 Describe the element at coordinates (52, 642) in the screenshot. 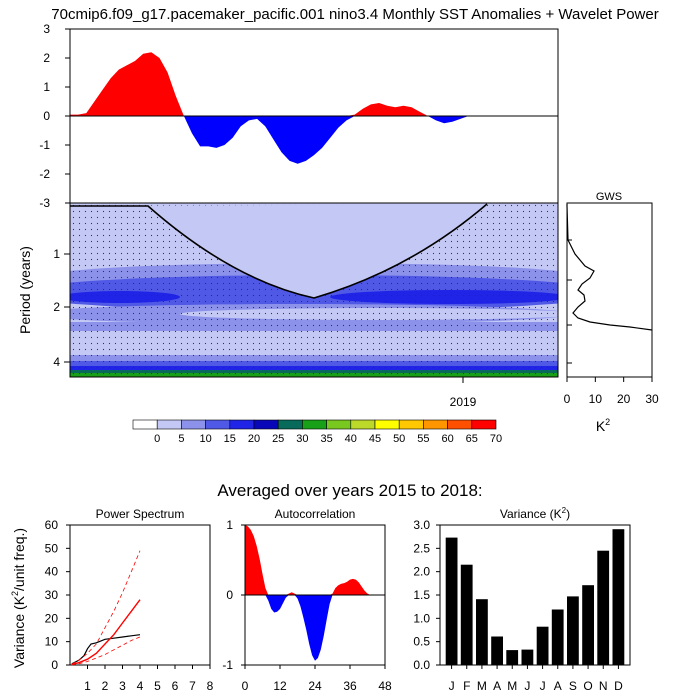

I see `power-ytick-label: 10` at that location.